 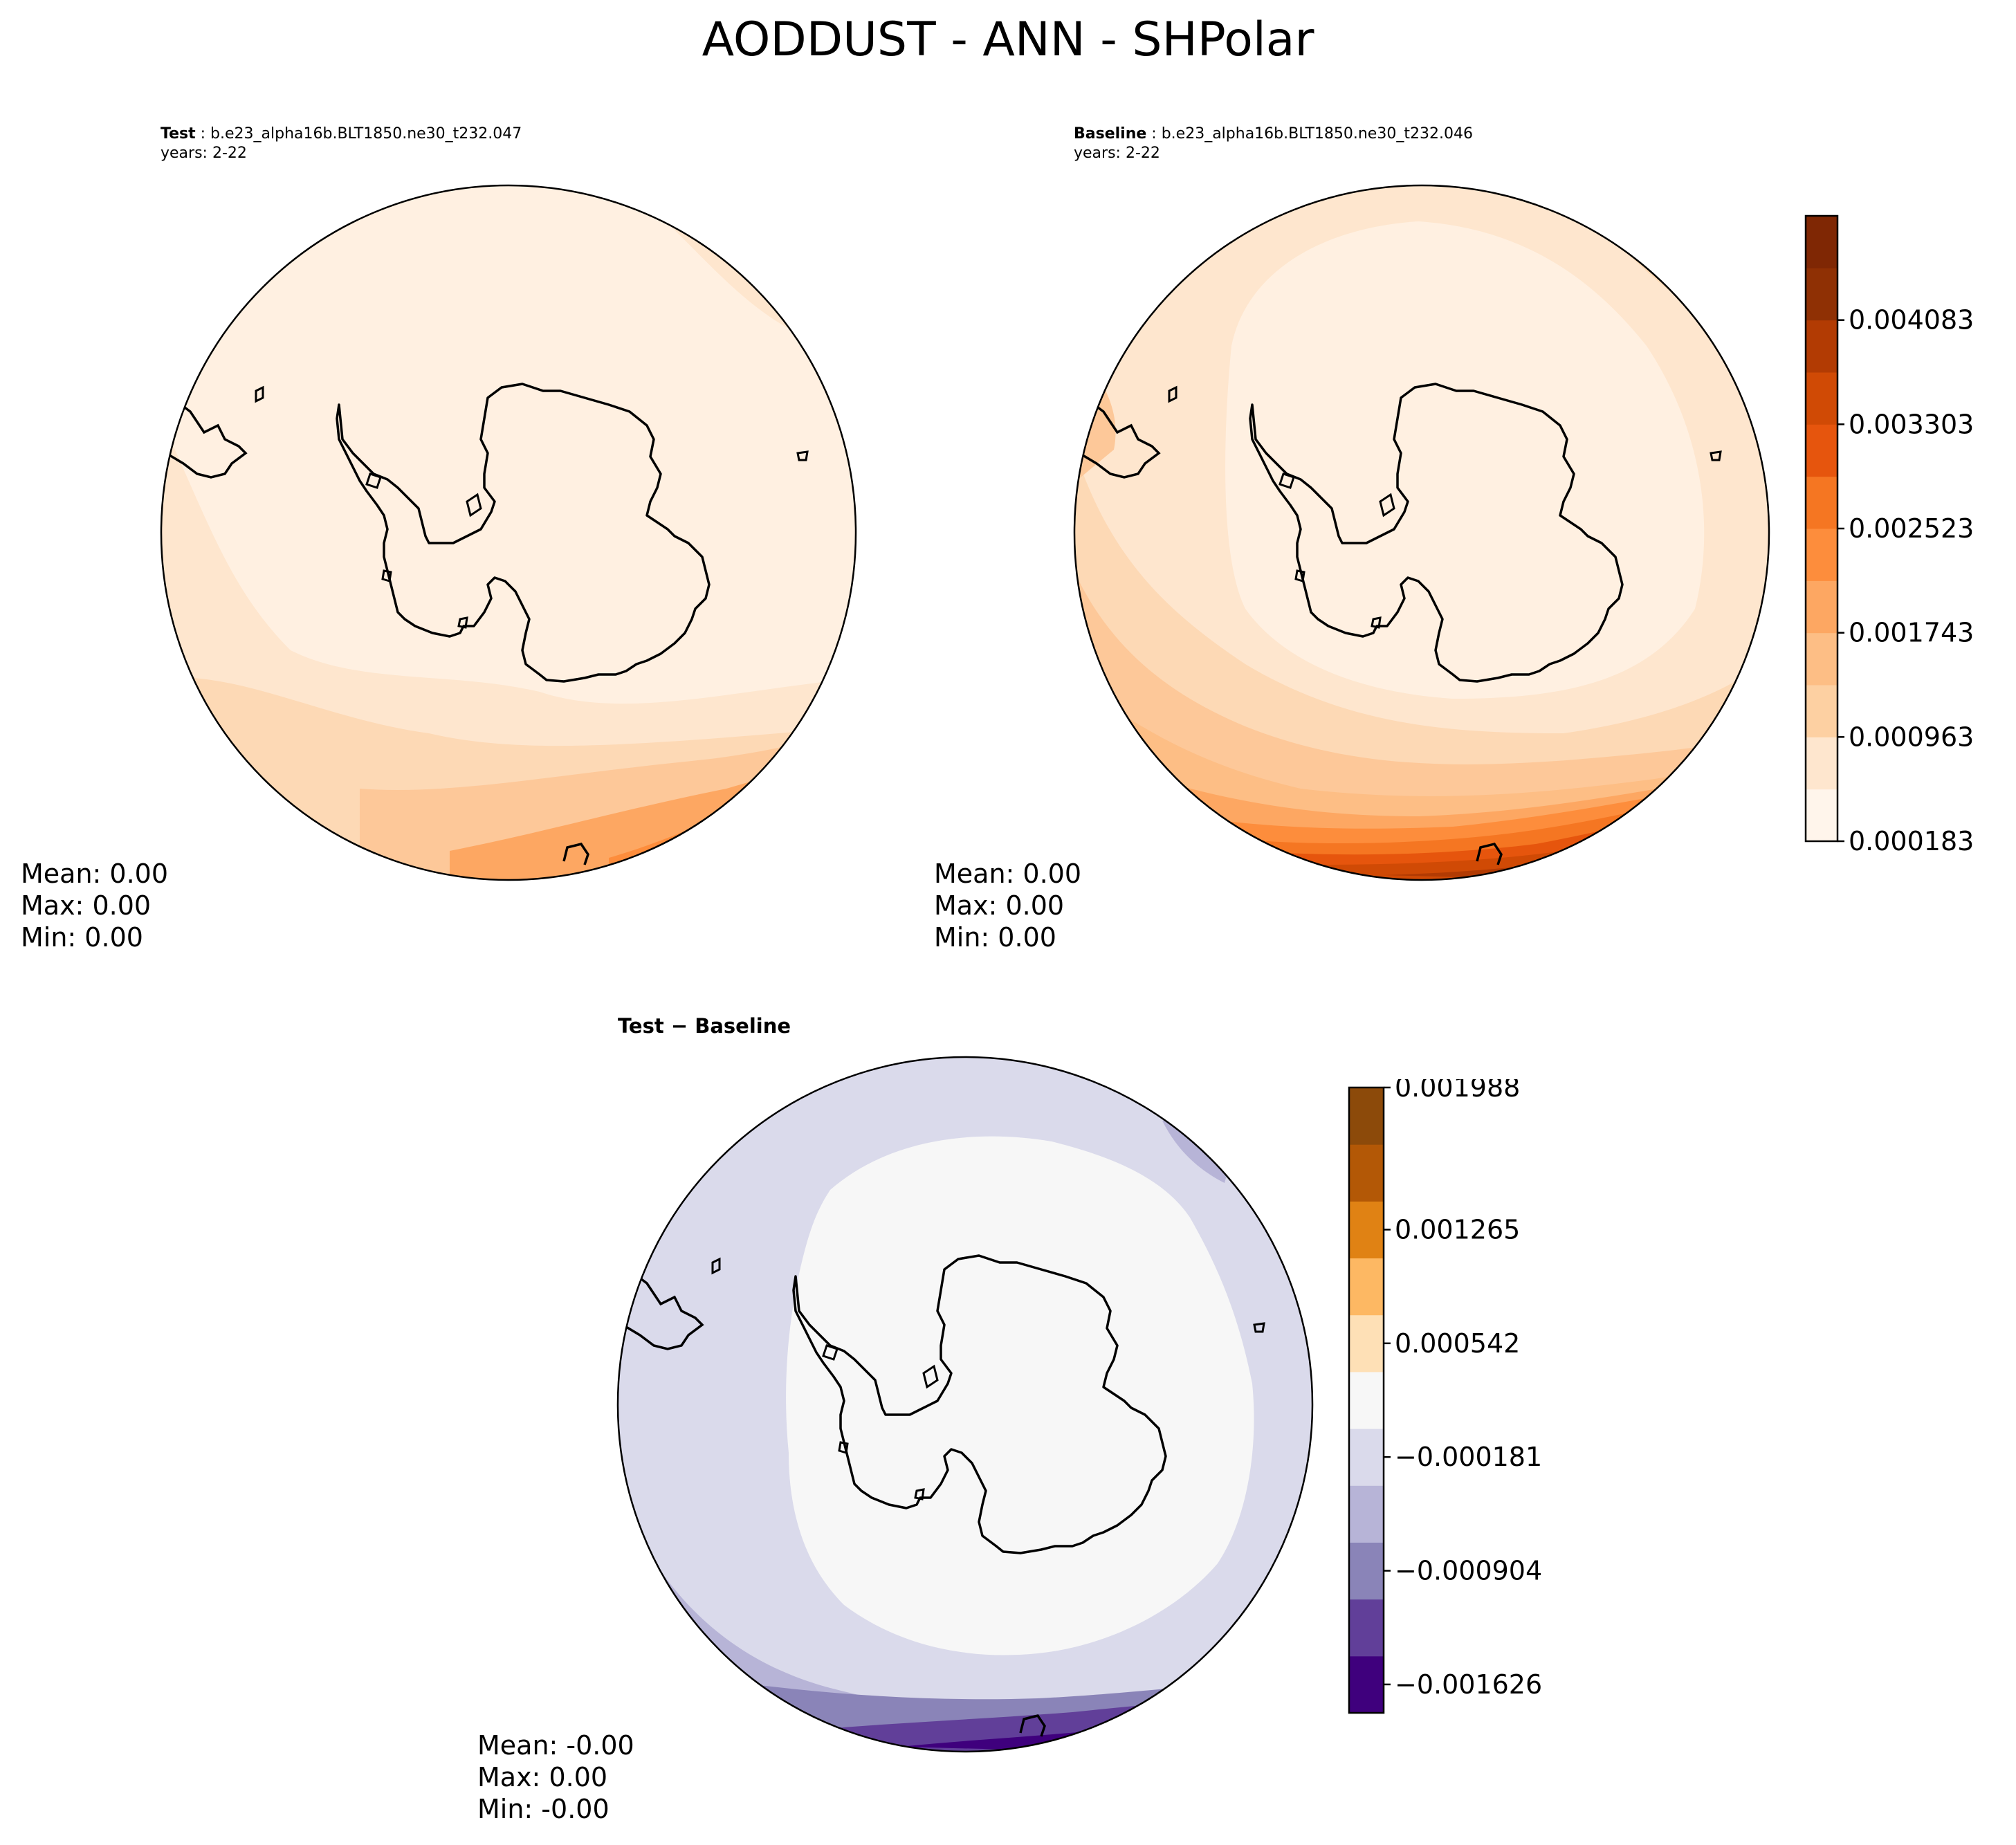 What do you see at coordinates (366, 134) in the screenshot?
I see `test-case-name: b.e23_alpha16b.BLT1850.ne30_t232.047` at bounding box center [366, 134].